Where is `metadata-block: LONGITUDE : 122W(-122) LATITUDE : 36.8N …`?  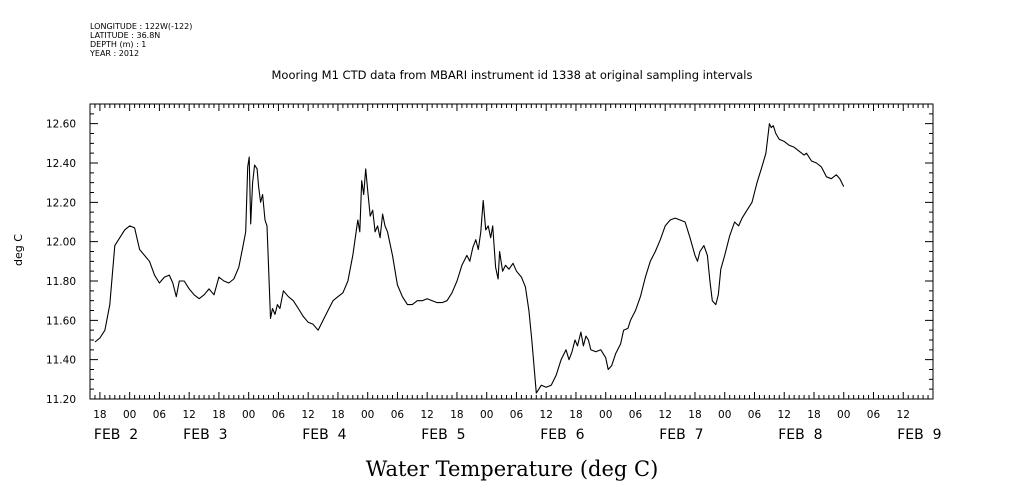
metadata-block: LONGITUDE : 122W(-122) LATITUDE : 36.8N … is located at coordinates (140, 40).